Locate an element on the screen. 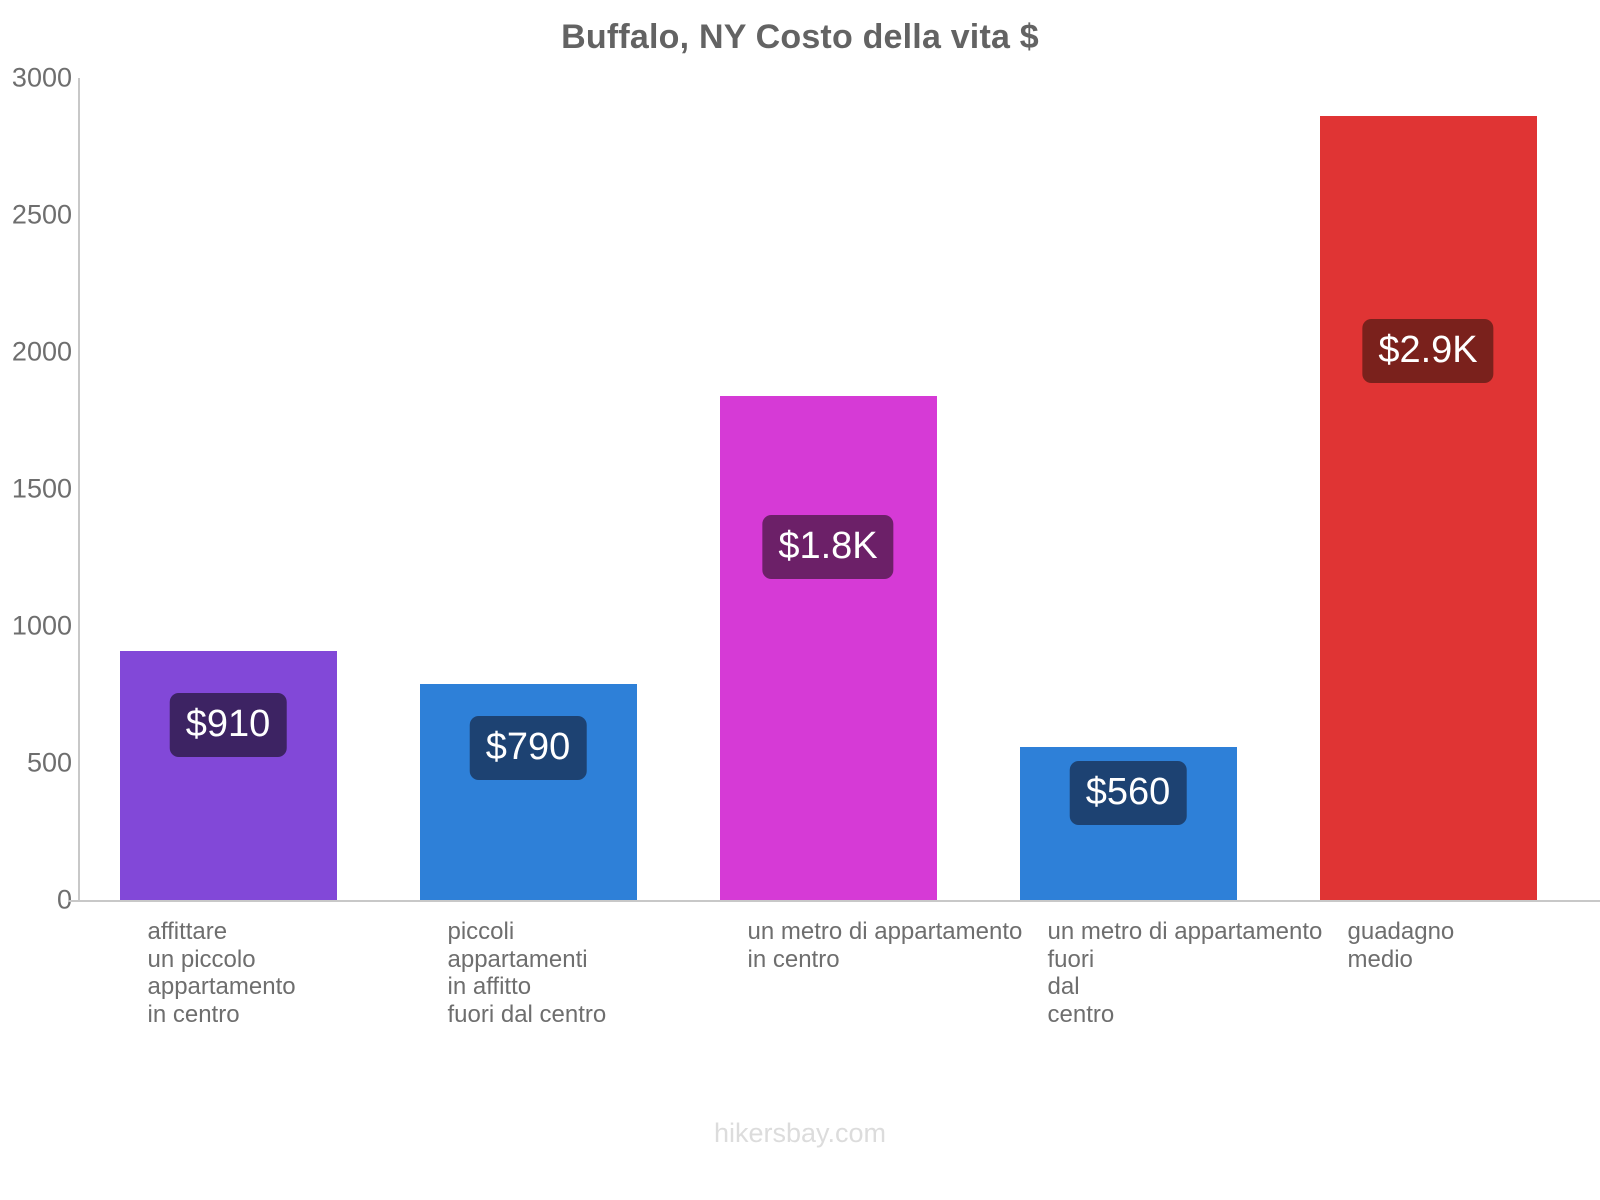 The height and width of the screenshot is (1200, 1600). y-axis-tick-label: 0 is located at coordinates (64, 899).